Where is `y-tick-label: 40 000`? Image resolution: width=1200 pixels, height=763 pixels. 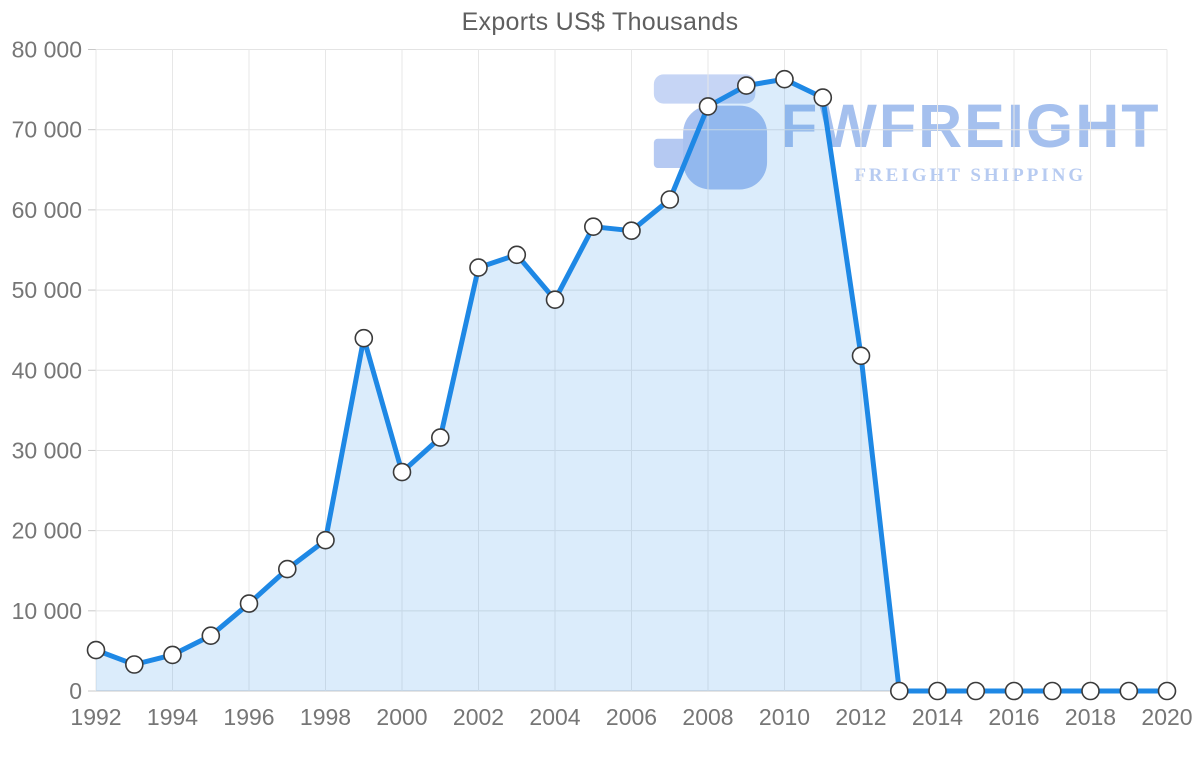
y-tick-label: 40 000 is located at coordinates (47, 370).